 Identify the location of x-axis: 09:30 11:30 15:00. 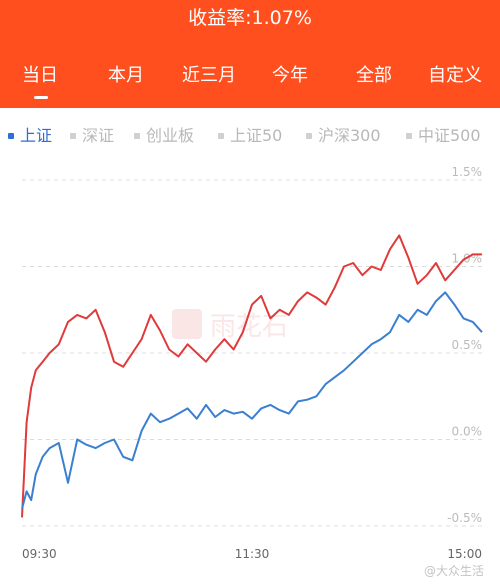
(252, 554).